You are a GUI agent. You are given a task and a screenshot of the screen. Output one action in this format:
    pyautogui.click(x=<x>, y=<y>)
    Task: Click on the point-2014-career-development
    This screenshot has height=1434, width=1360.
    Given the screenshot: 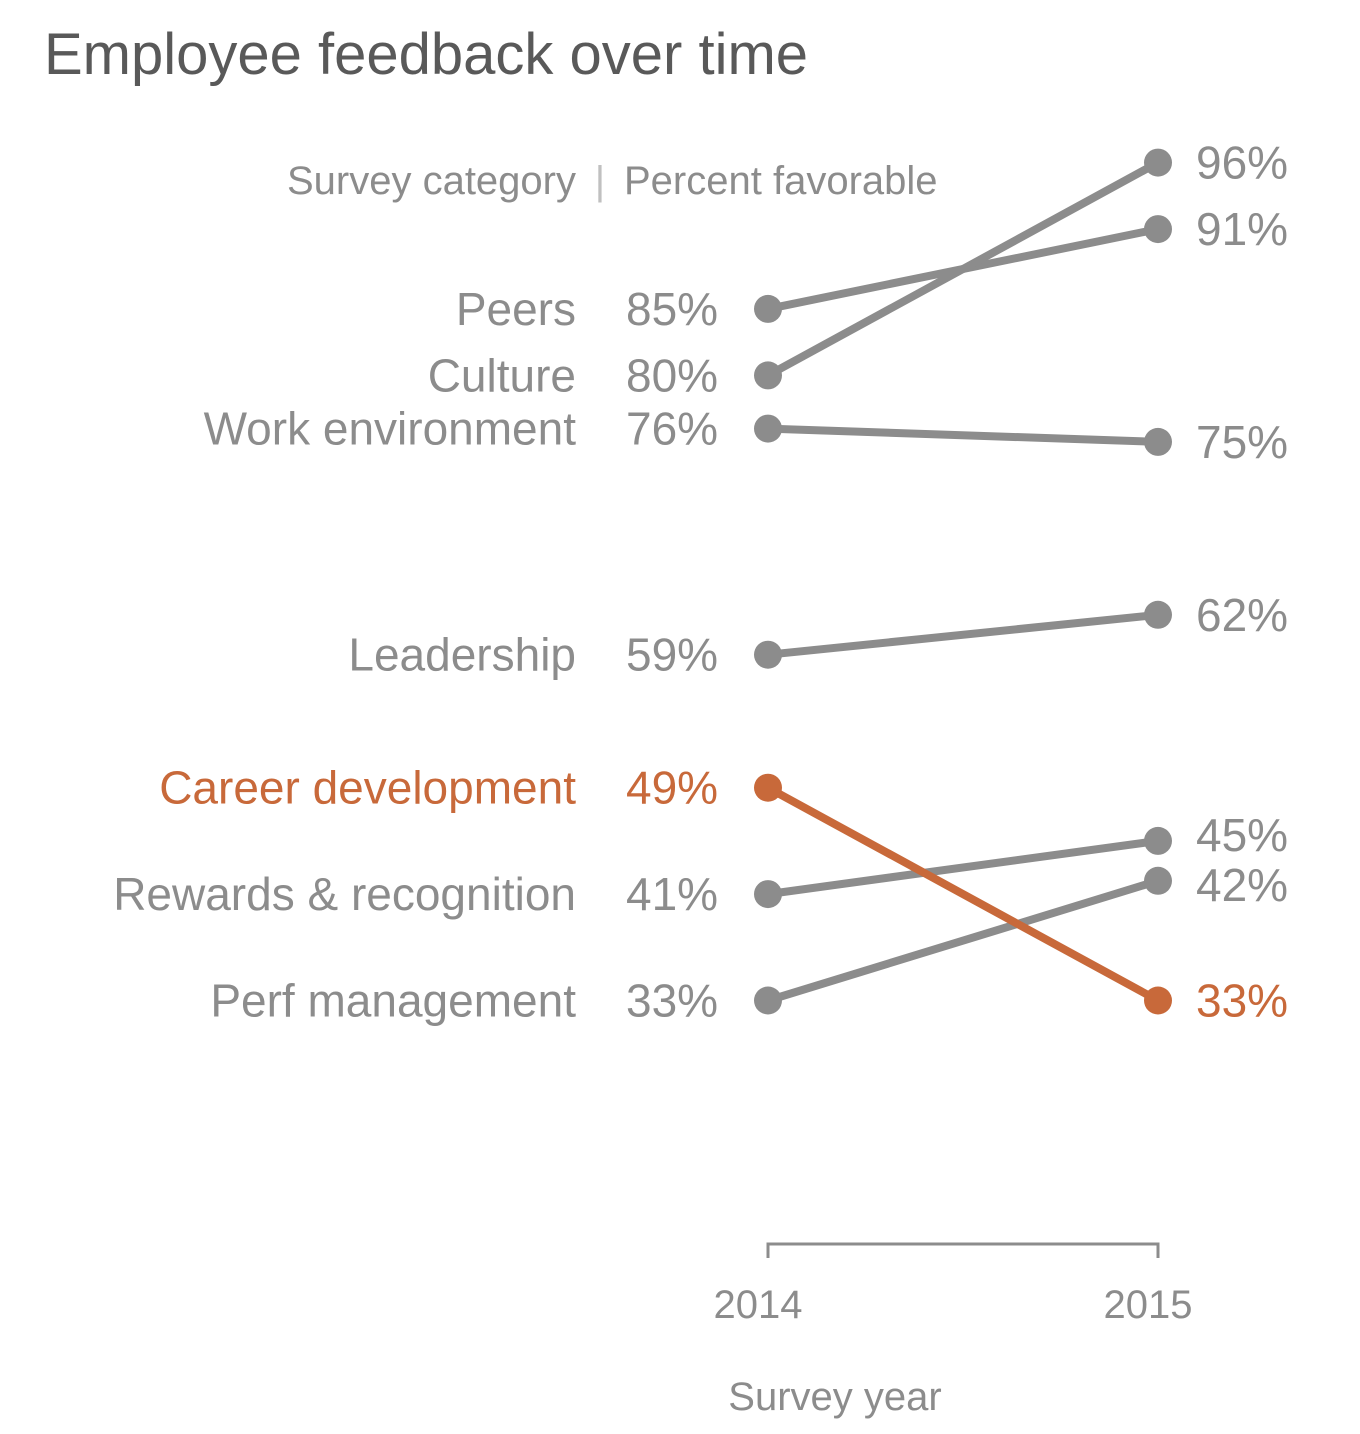 What is the action you would take?
    pyautogui.click(x=768, y=787)
    